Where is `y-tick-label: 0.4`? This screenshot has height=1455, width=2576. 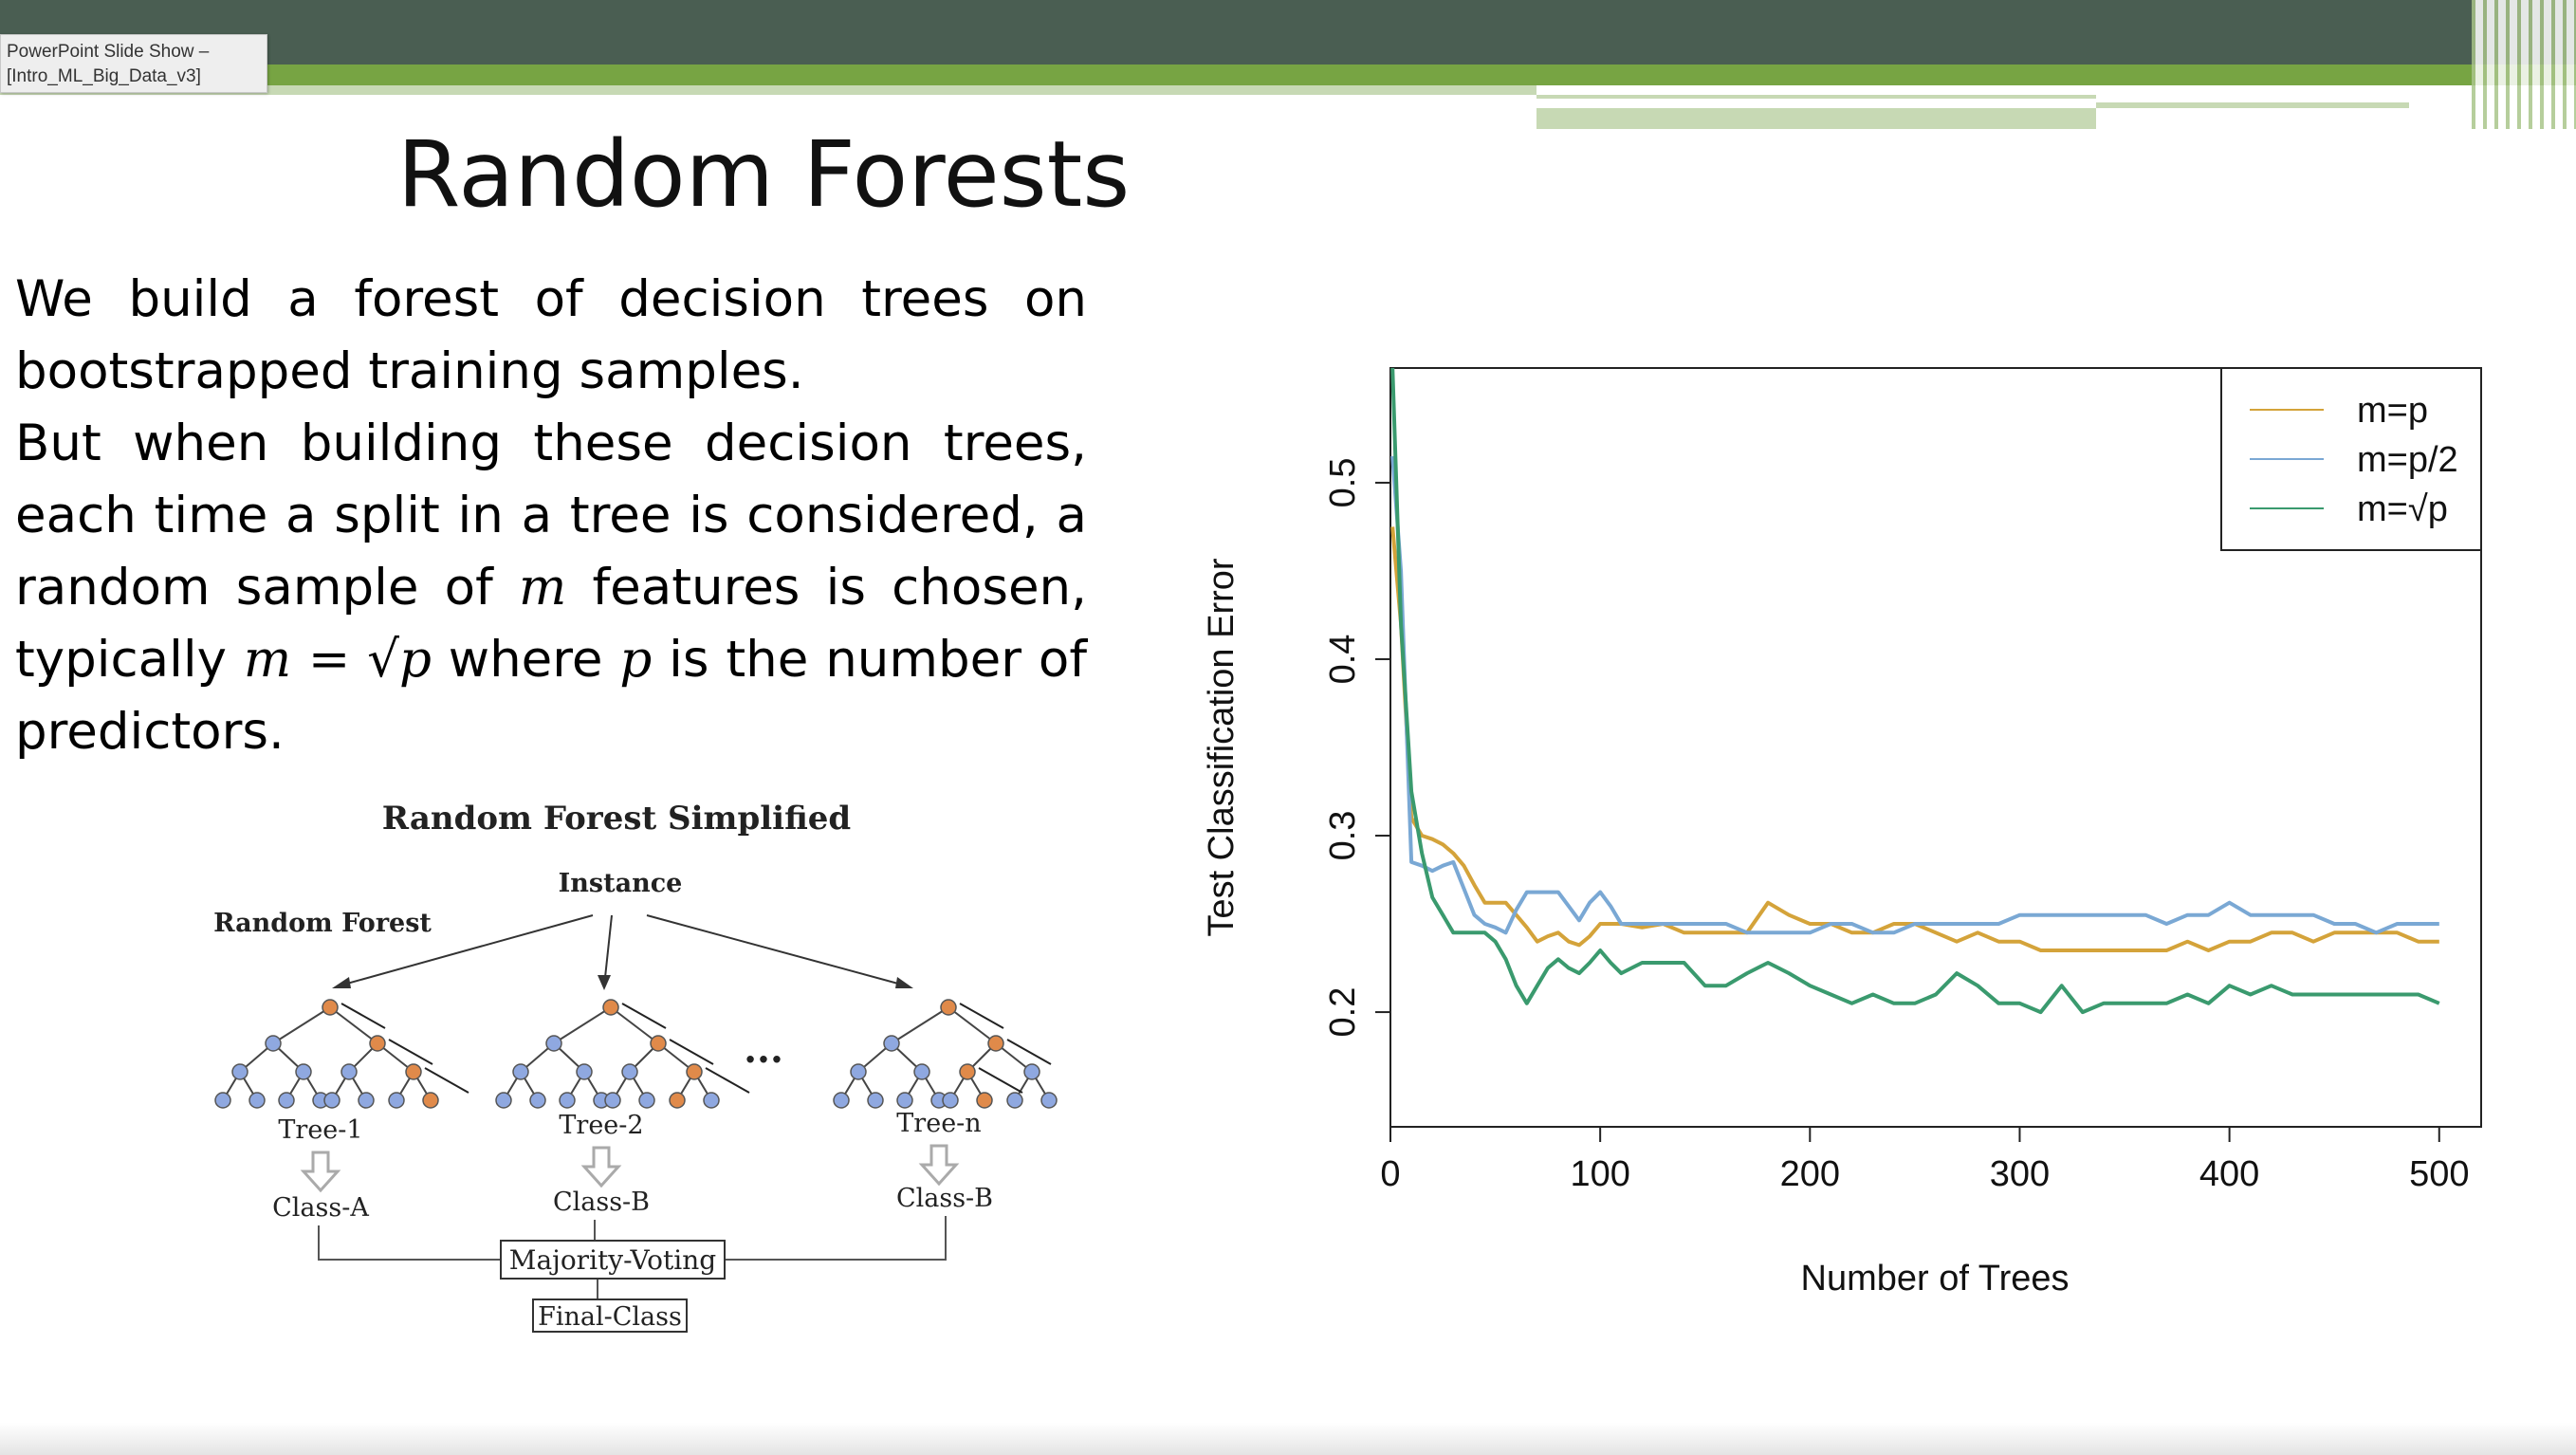 y-tick-label: 0.4 is located at coordinates (1343, 660).